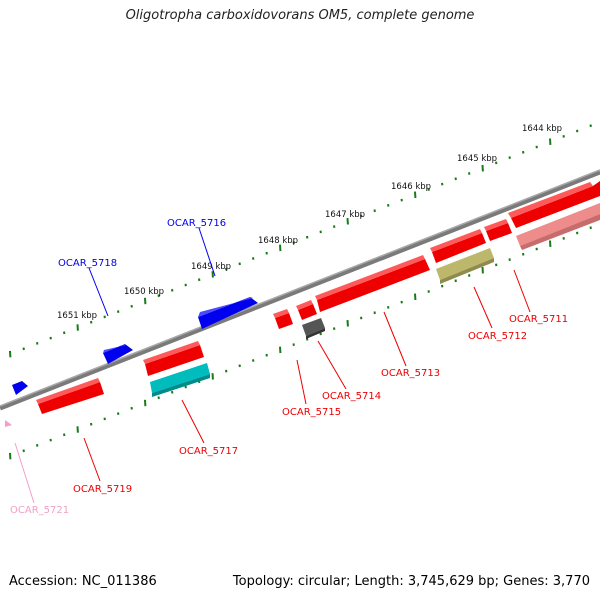  What do you see at coordinates (550, 200) in the screenshot?
I see `gene-ocar-5711-top` at bounding box center [550, 200].